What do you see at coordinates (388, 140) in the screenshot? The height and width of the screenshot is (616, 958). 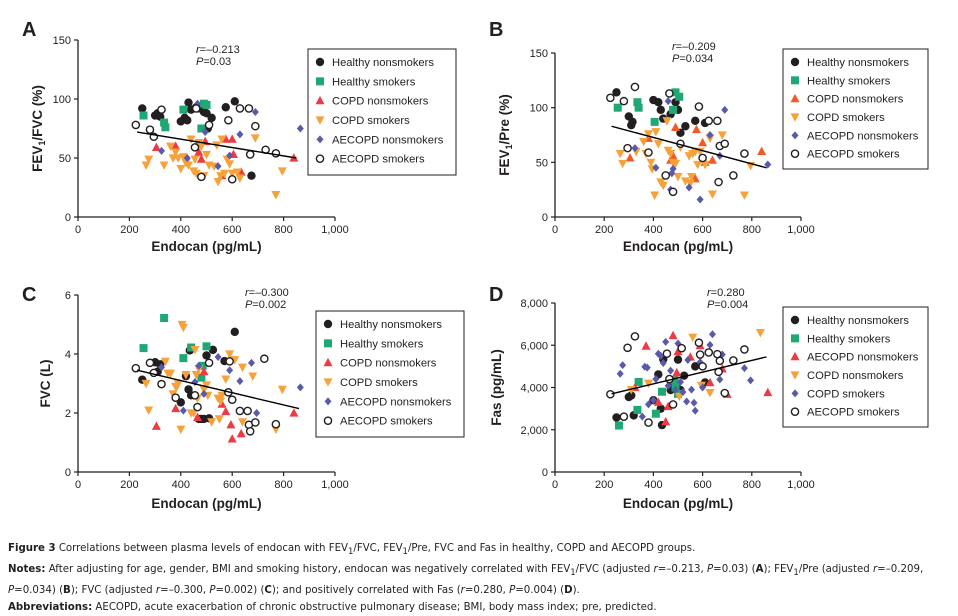 I see `legend-label: AECOPD nonsmokers` at bounding box center [388, 140].